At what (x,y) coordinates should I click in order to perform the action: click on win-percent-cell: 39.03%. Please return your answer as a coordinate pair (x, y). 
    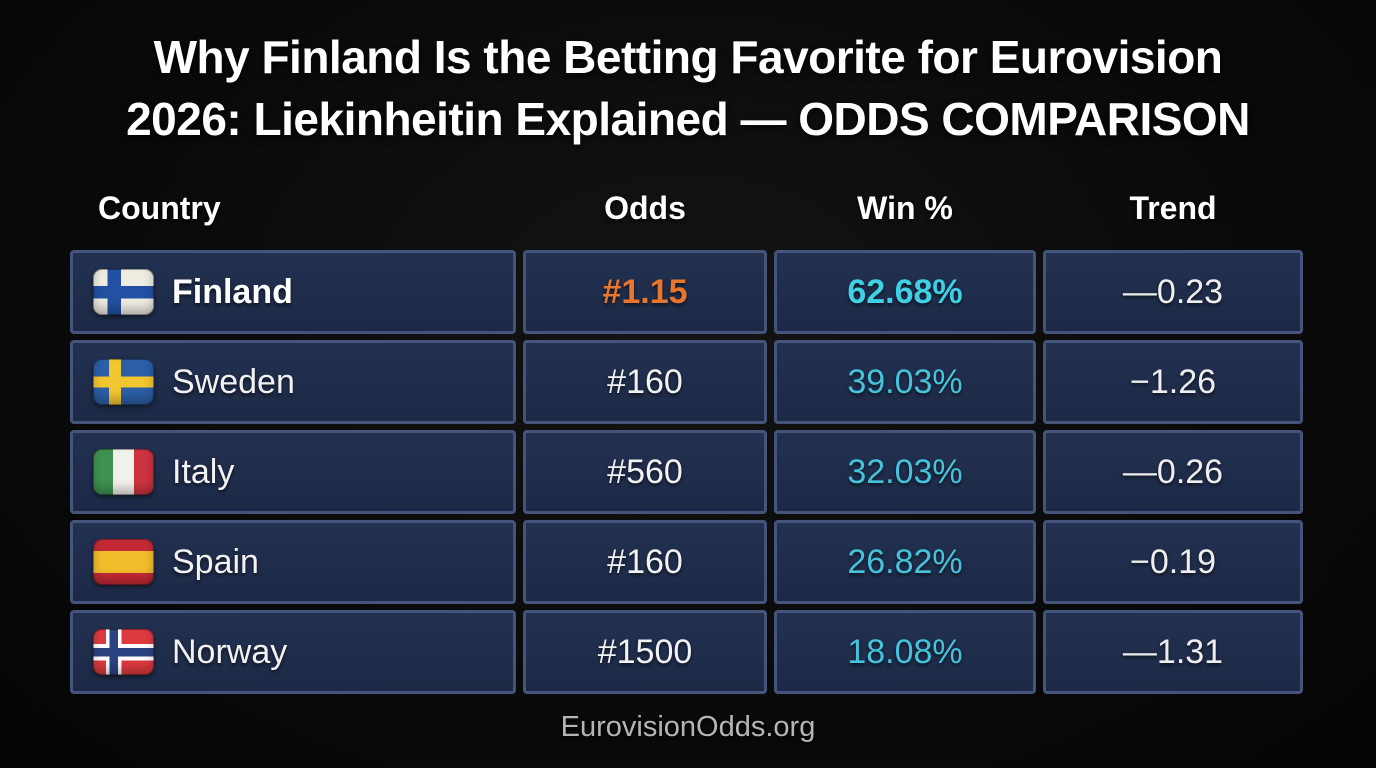
    Looking at the image, I should click on (905, 382).